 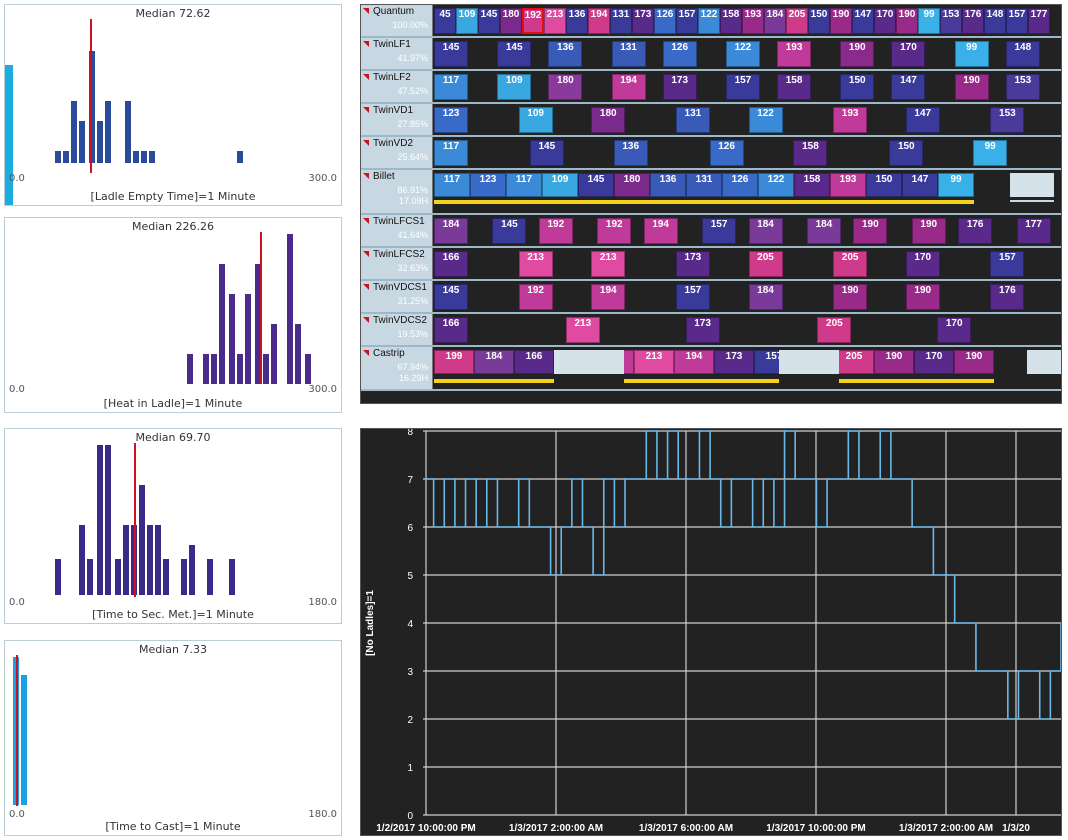 I want to click on gantt-row-label: TwinVD1 27.85%, so click(x=397, y=119).